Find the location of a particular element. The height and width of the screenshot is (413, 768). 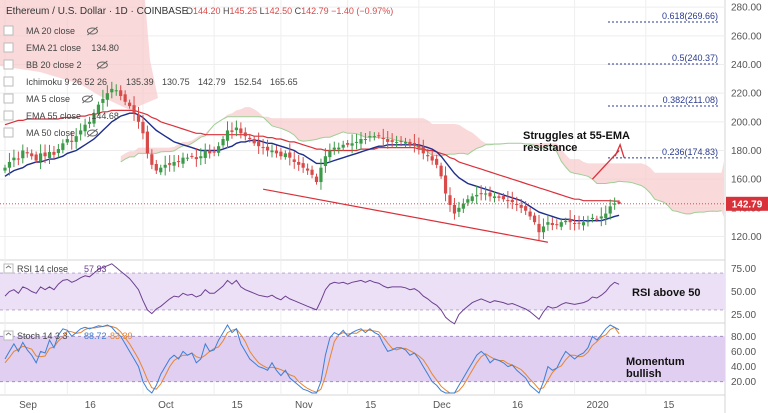

fib-level-label: 0.382(211.08) is located at coordinates (690, 100).